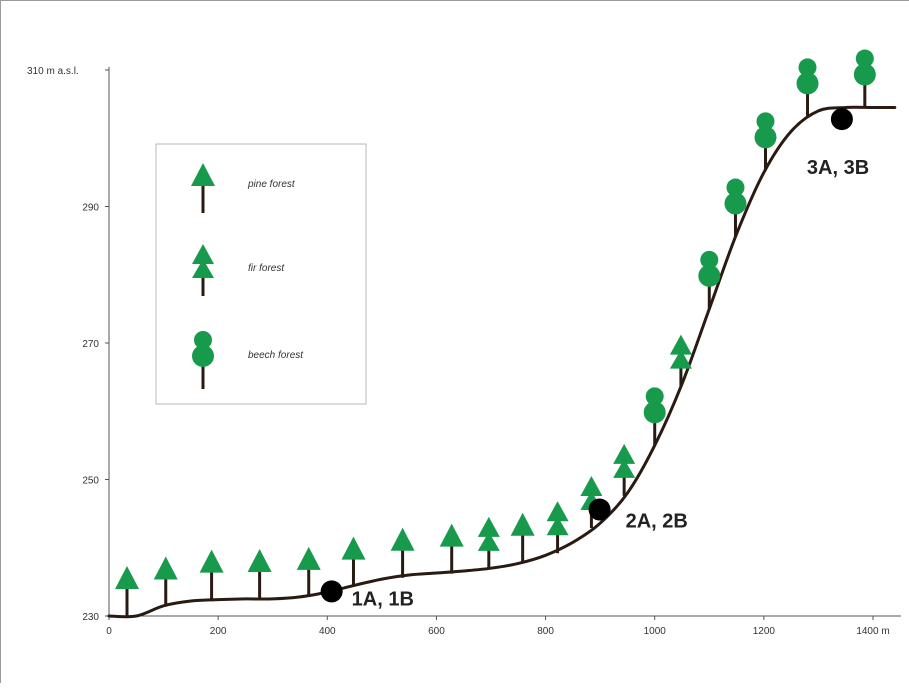  What do you see at coordinates (872, 631) in the screenshot?
I see `x-tick-label: 1400 m` at bounding box center [872, 631].